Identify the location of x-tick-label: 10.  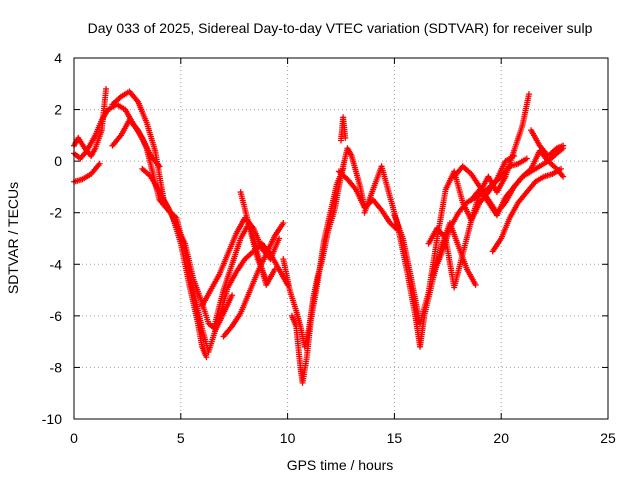
(288, 438).